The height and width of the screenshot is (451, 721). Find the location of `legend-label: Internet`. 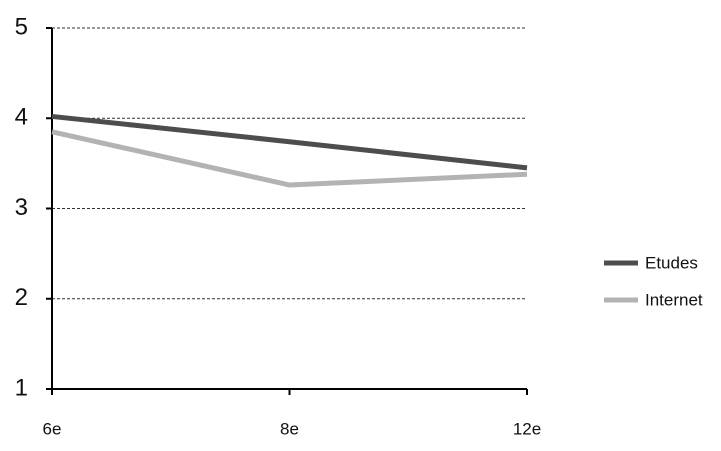

legend-label: Internet is located at coordinates (674, 299).